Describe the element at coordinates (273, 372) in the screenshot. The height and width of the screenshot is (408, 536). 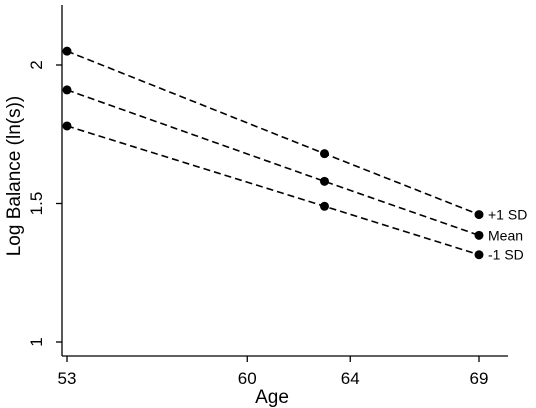
I see `x-ticks: 53 60 64 69` at that location.